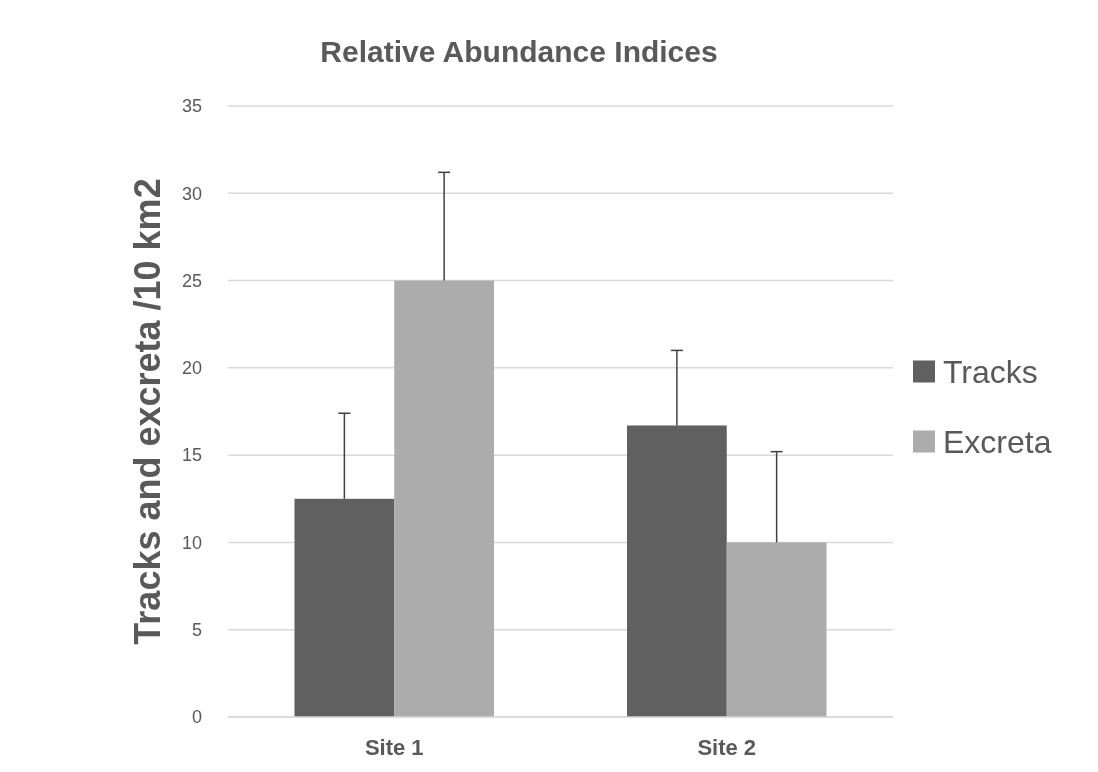 The image size is (1098, 772). Describe the element at coordinates (191, 280) in the screenshot. I see `y-tick-label: 25` at that location.